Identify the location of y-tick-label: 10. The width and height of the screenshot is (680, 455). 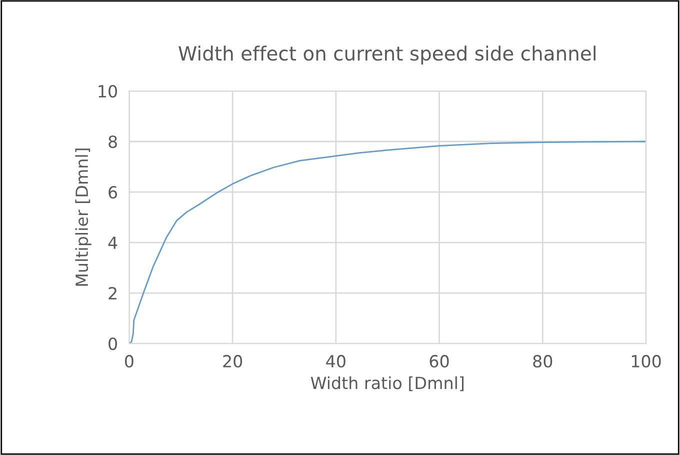
(107, 91).